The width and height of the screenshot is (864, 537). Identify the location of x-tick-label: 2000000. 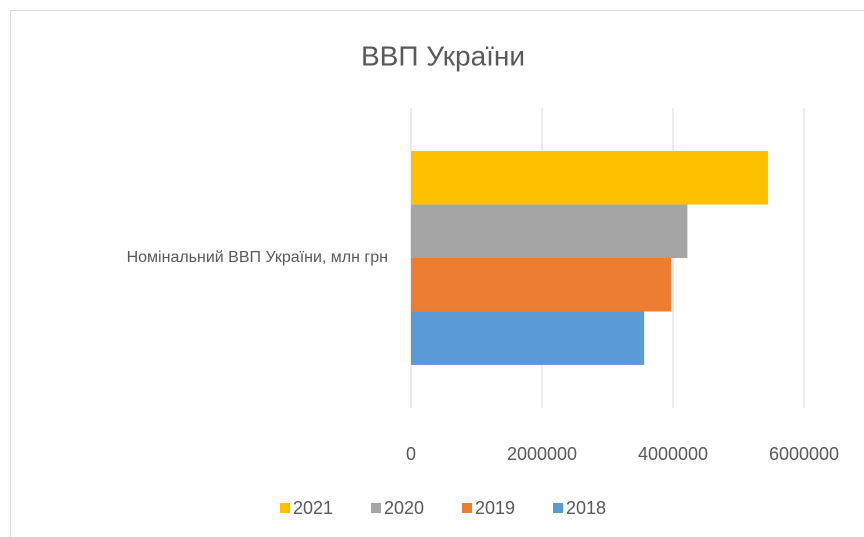
(542, 454).